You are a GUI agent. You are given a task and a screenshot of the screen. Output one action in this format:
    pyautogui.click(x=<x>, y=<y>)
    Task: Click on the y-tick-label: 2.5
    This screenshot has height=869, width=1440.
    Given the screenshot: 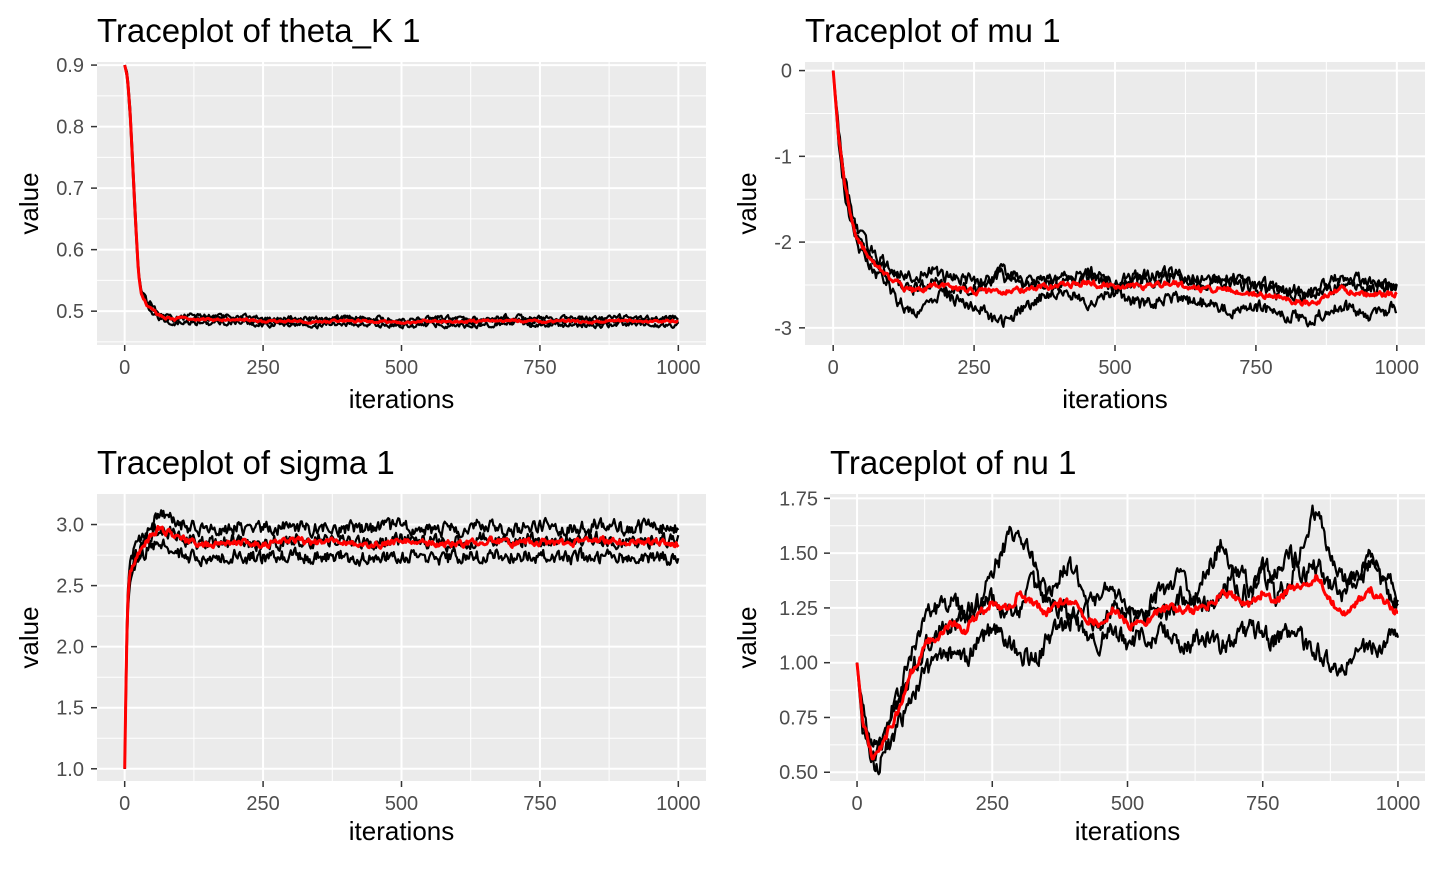 What is the action you would take?
    pyautogui.click(x=70, y=587)
    